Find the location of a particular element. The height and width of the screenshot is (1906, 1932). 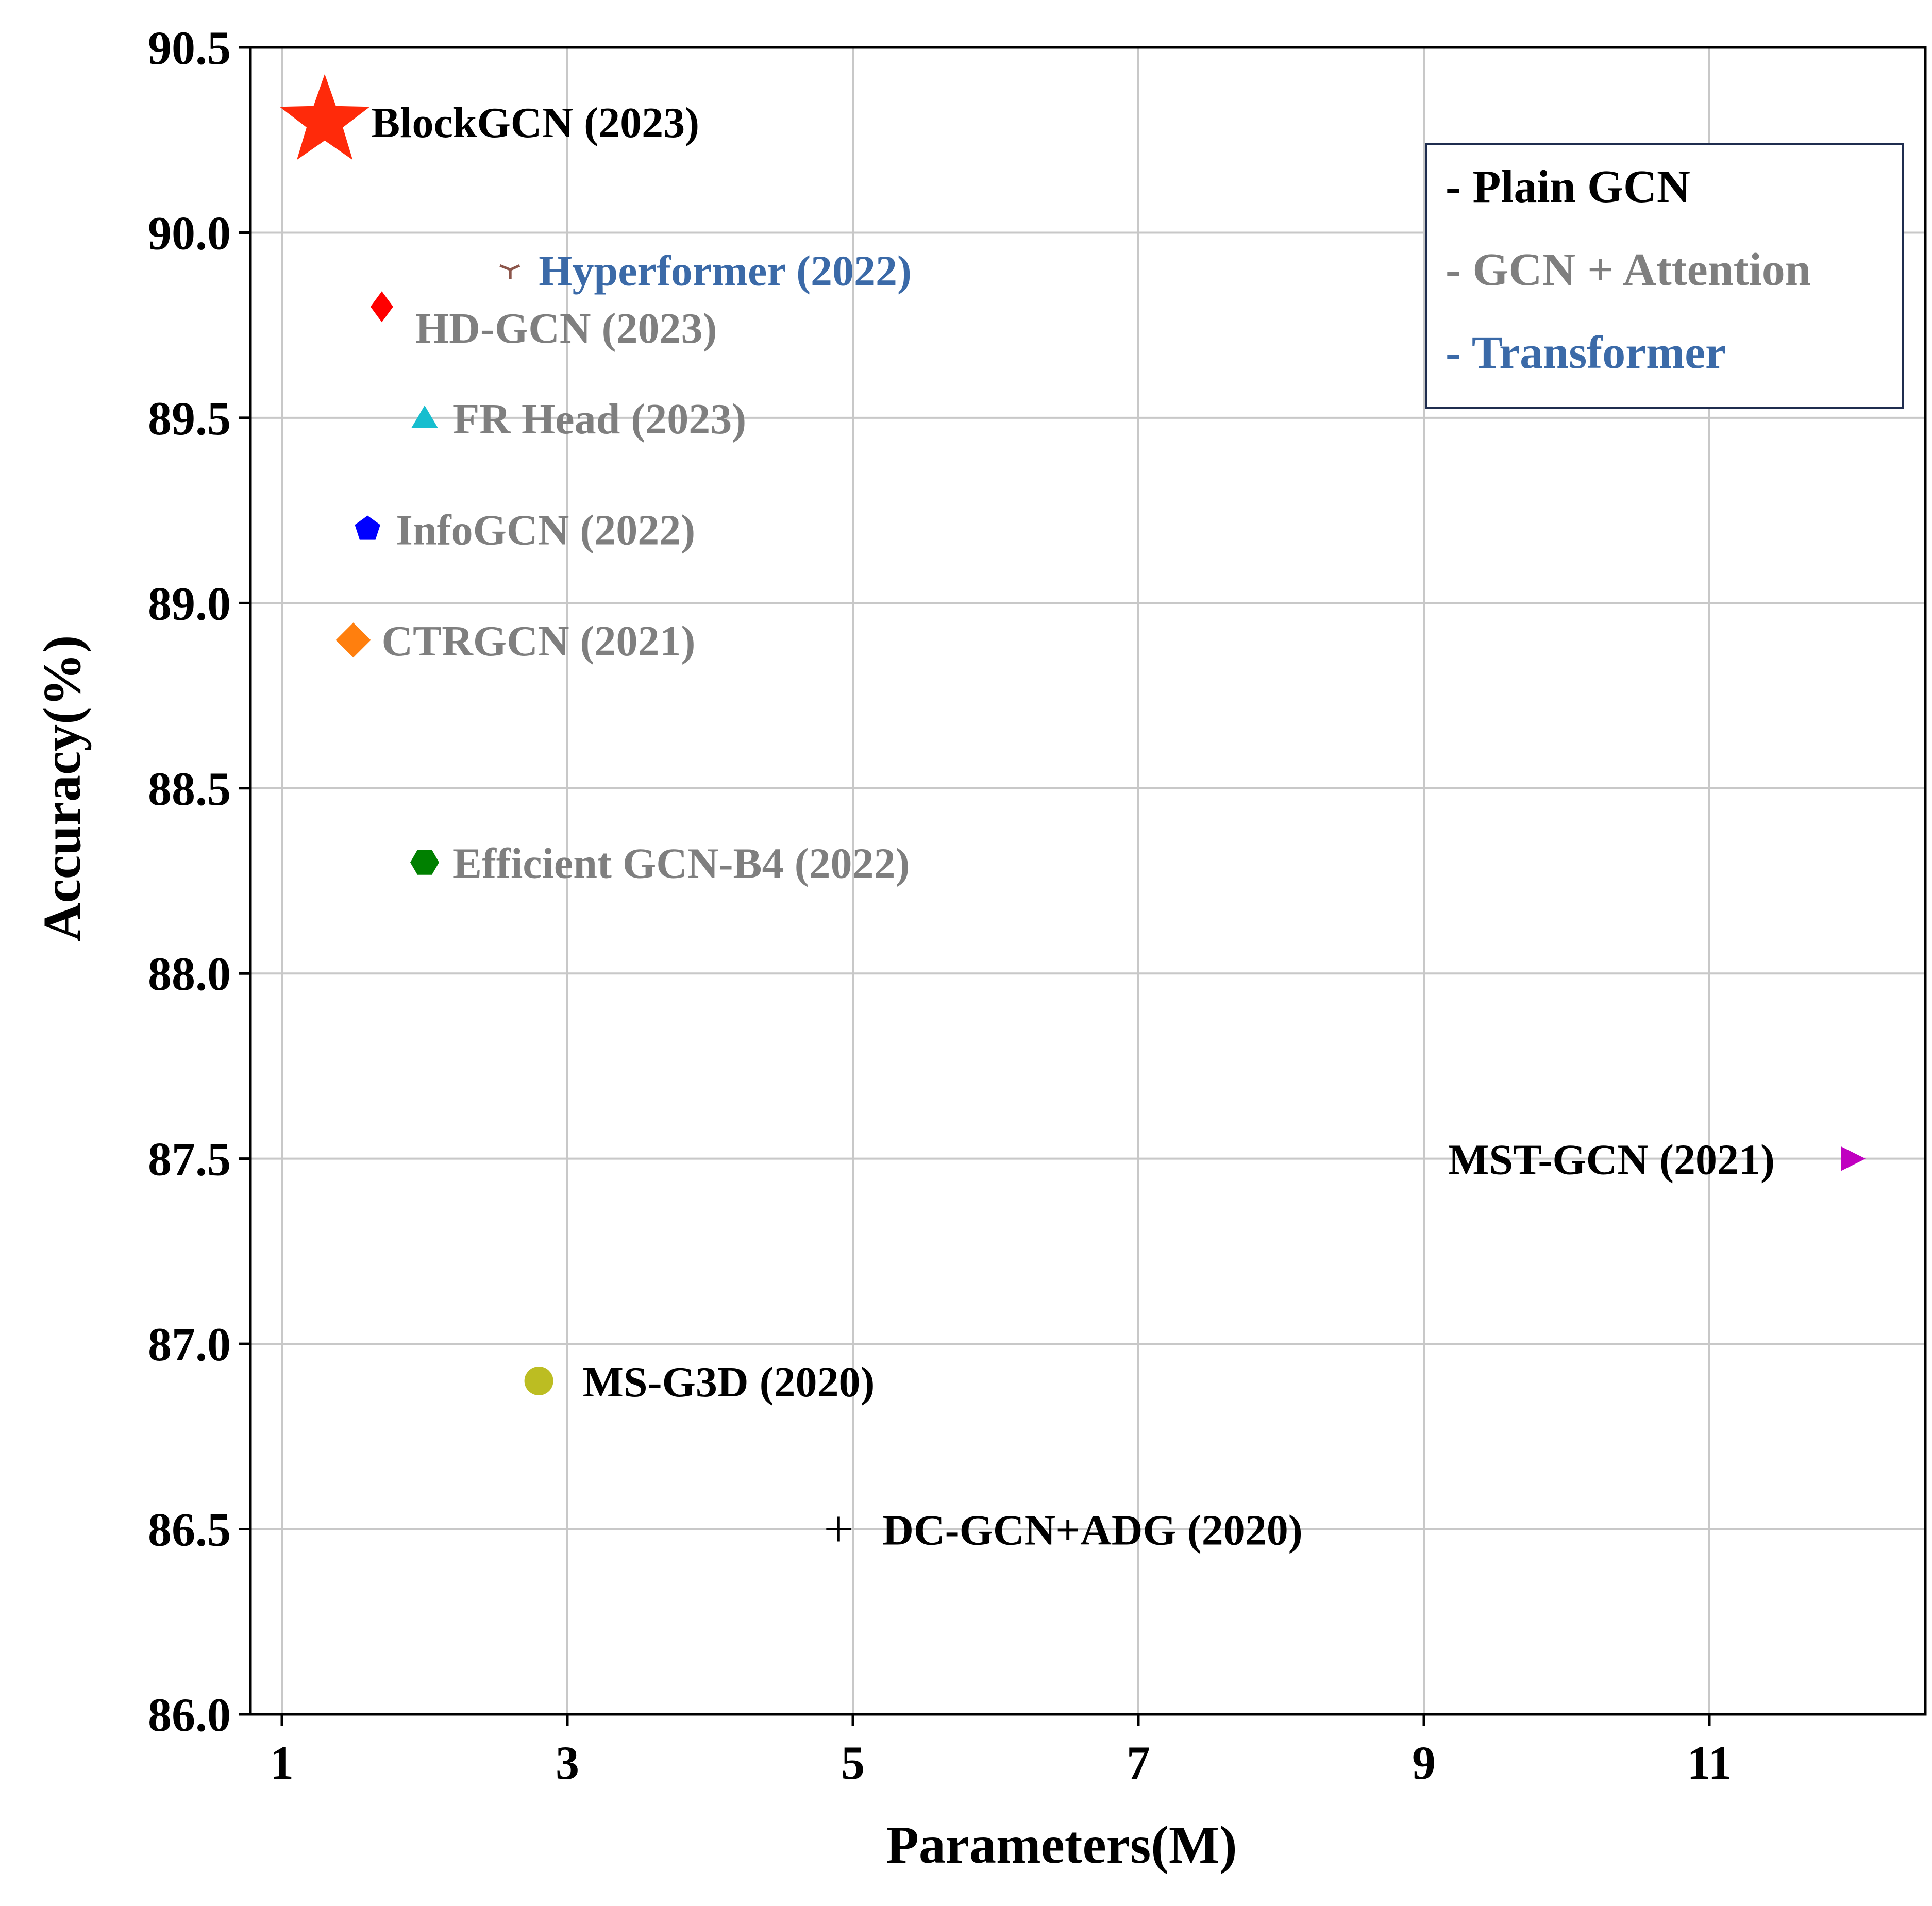

marker-blockgcn-2023 is located at coordinates (325, 117).